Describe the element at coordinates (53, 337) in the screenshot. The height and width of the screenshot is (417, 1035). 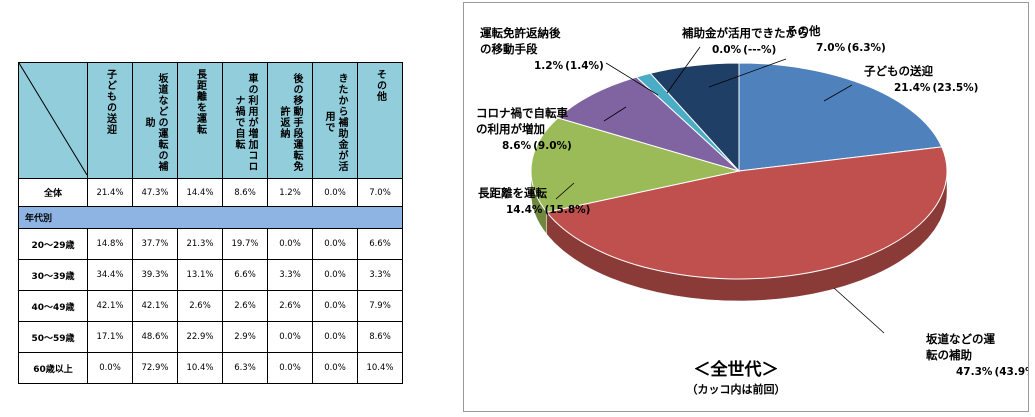
I see `row-label: 50～59歳` at that location.